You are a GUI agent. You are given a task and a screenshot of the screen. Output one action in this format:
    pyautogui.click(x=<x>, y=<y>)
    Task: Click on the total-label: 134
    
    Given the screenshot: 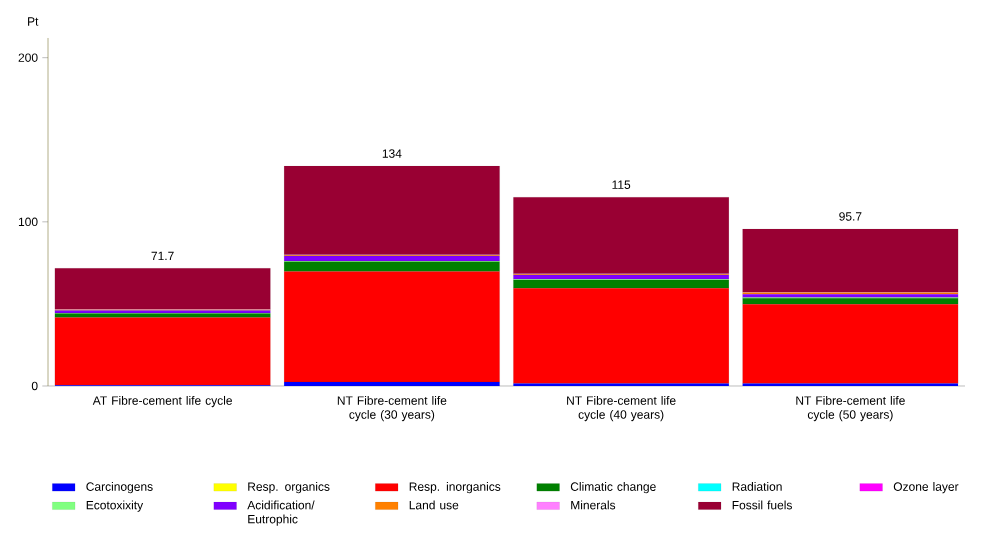 What is the action you would take?
    pyautogui.click(x=392, y=153)
    